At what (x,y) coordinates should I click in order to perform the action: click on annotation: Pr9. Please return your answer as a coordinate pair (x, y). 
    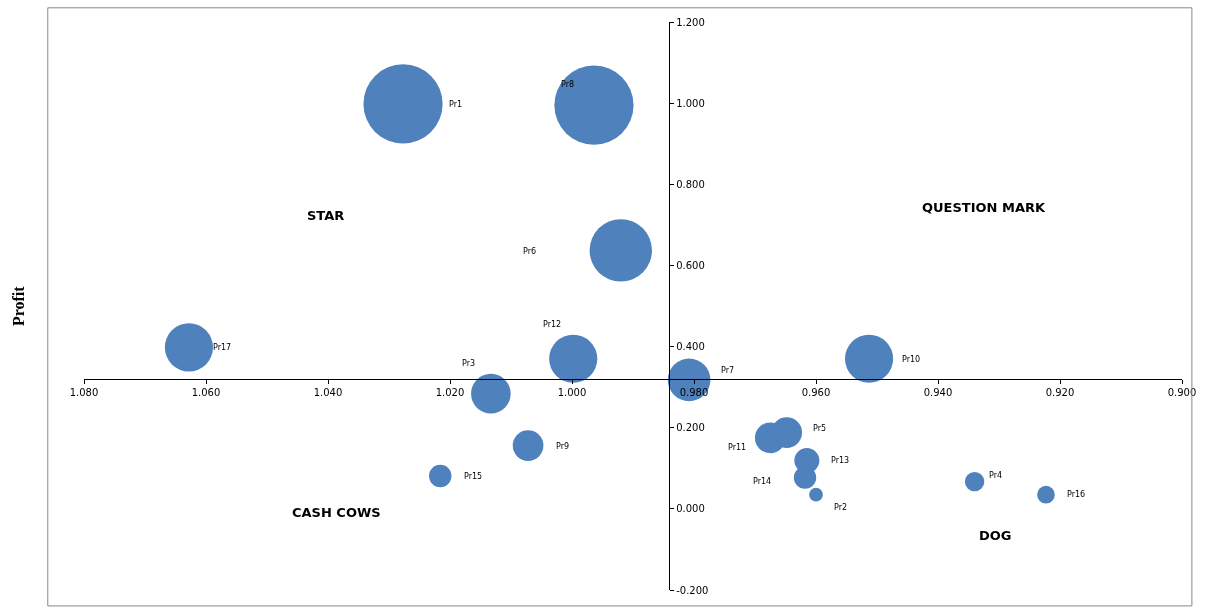
    Looking at the image, I should click on (563, 446).